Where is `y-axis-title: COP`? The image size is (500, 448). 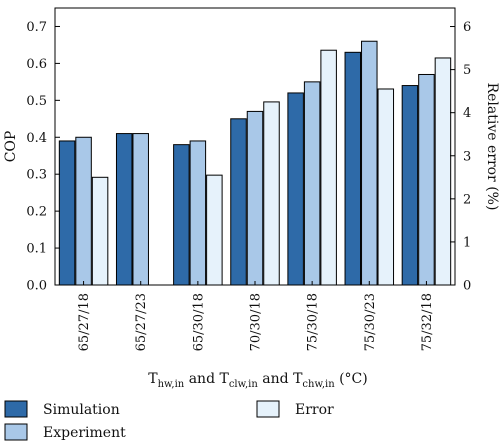
y-axis-title: COP is located at coordinates (11, 147).